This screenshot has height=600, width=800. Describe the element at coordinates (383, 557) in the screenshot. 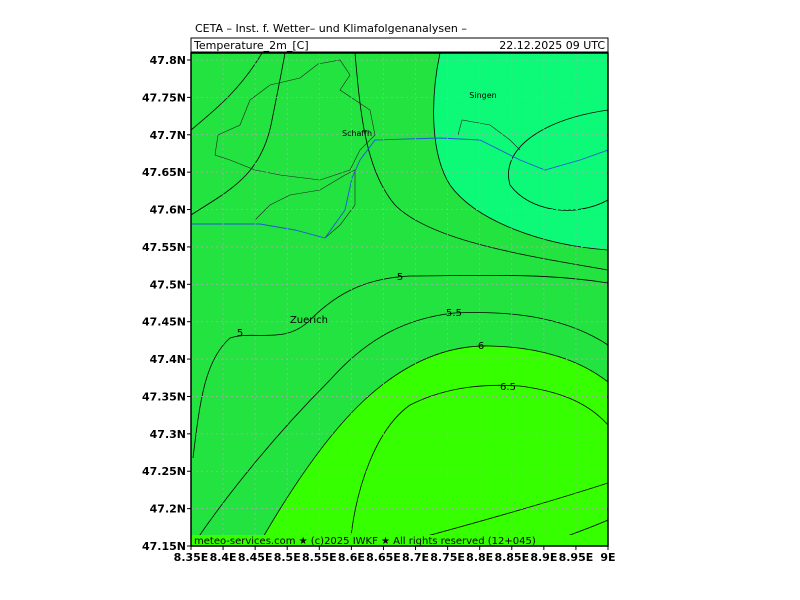

I see `x-tick-label: 8.65E` at that location.